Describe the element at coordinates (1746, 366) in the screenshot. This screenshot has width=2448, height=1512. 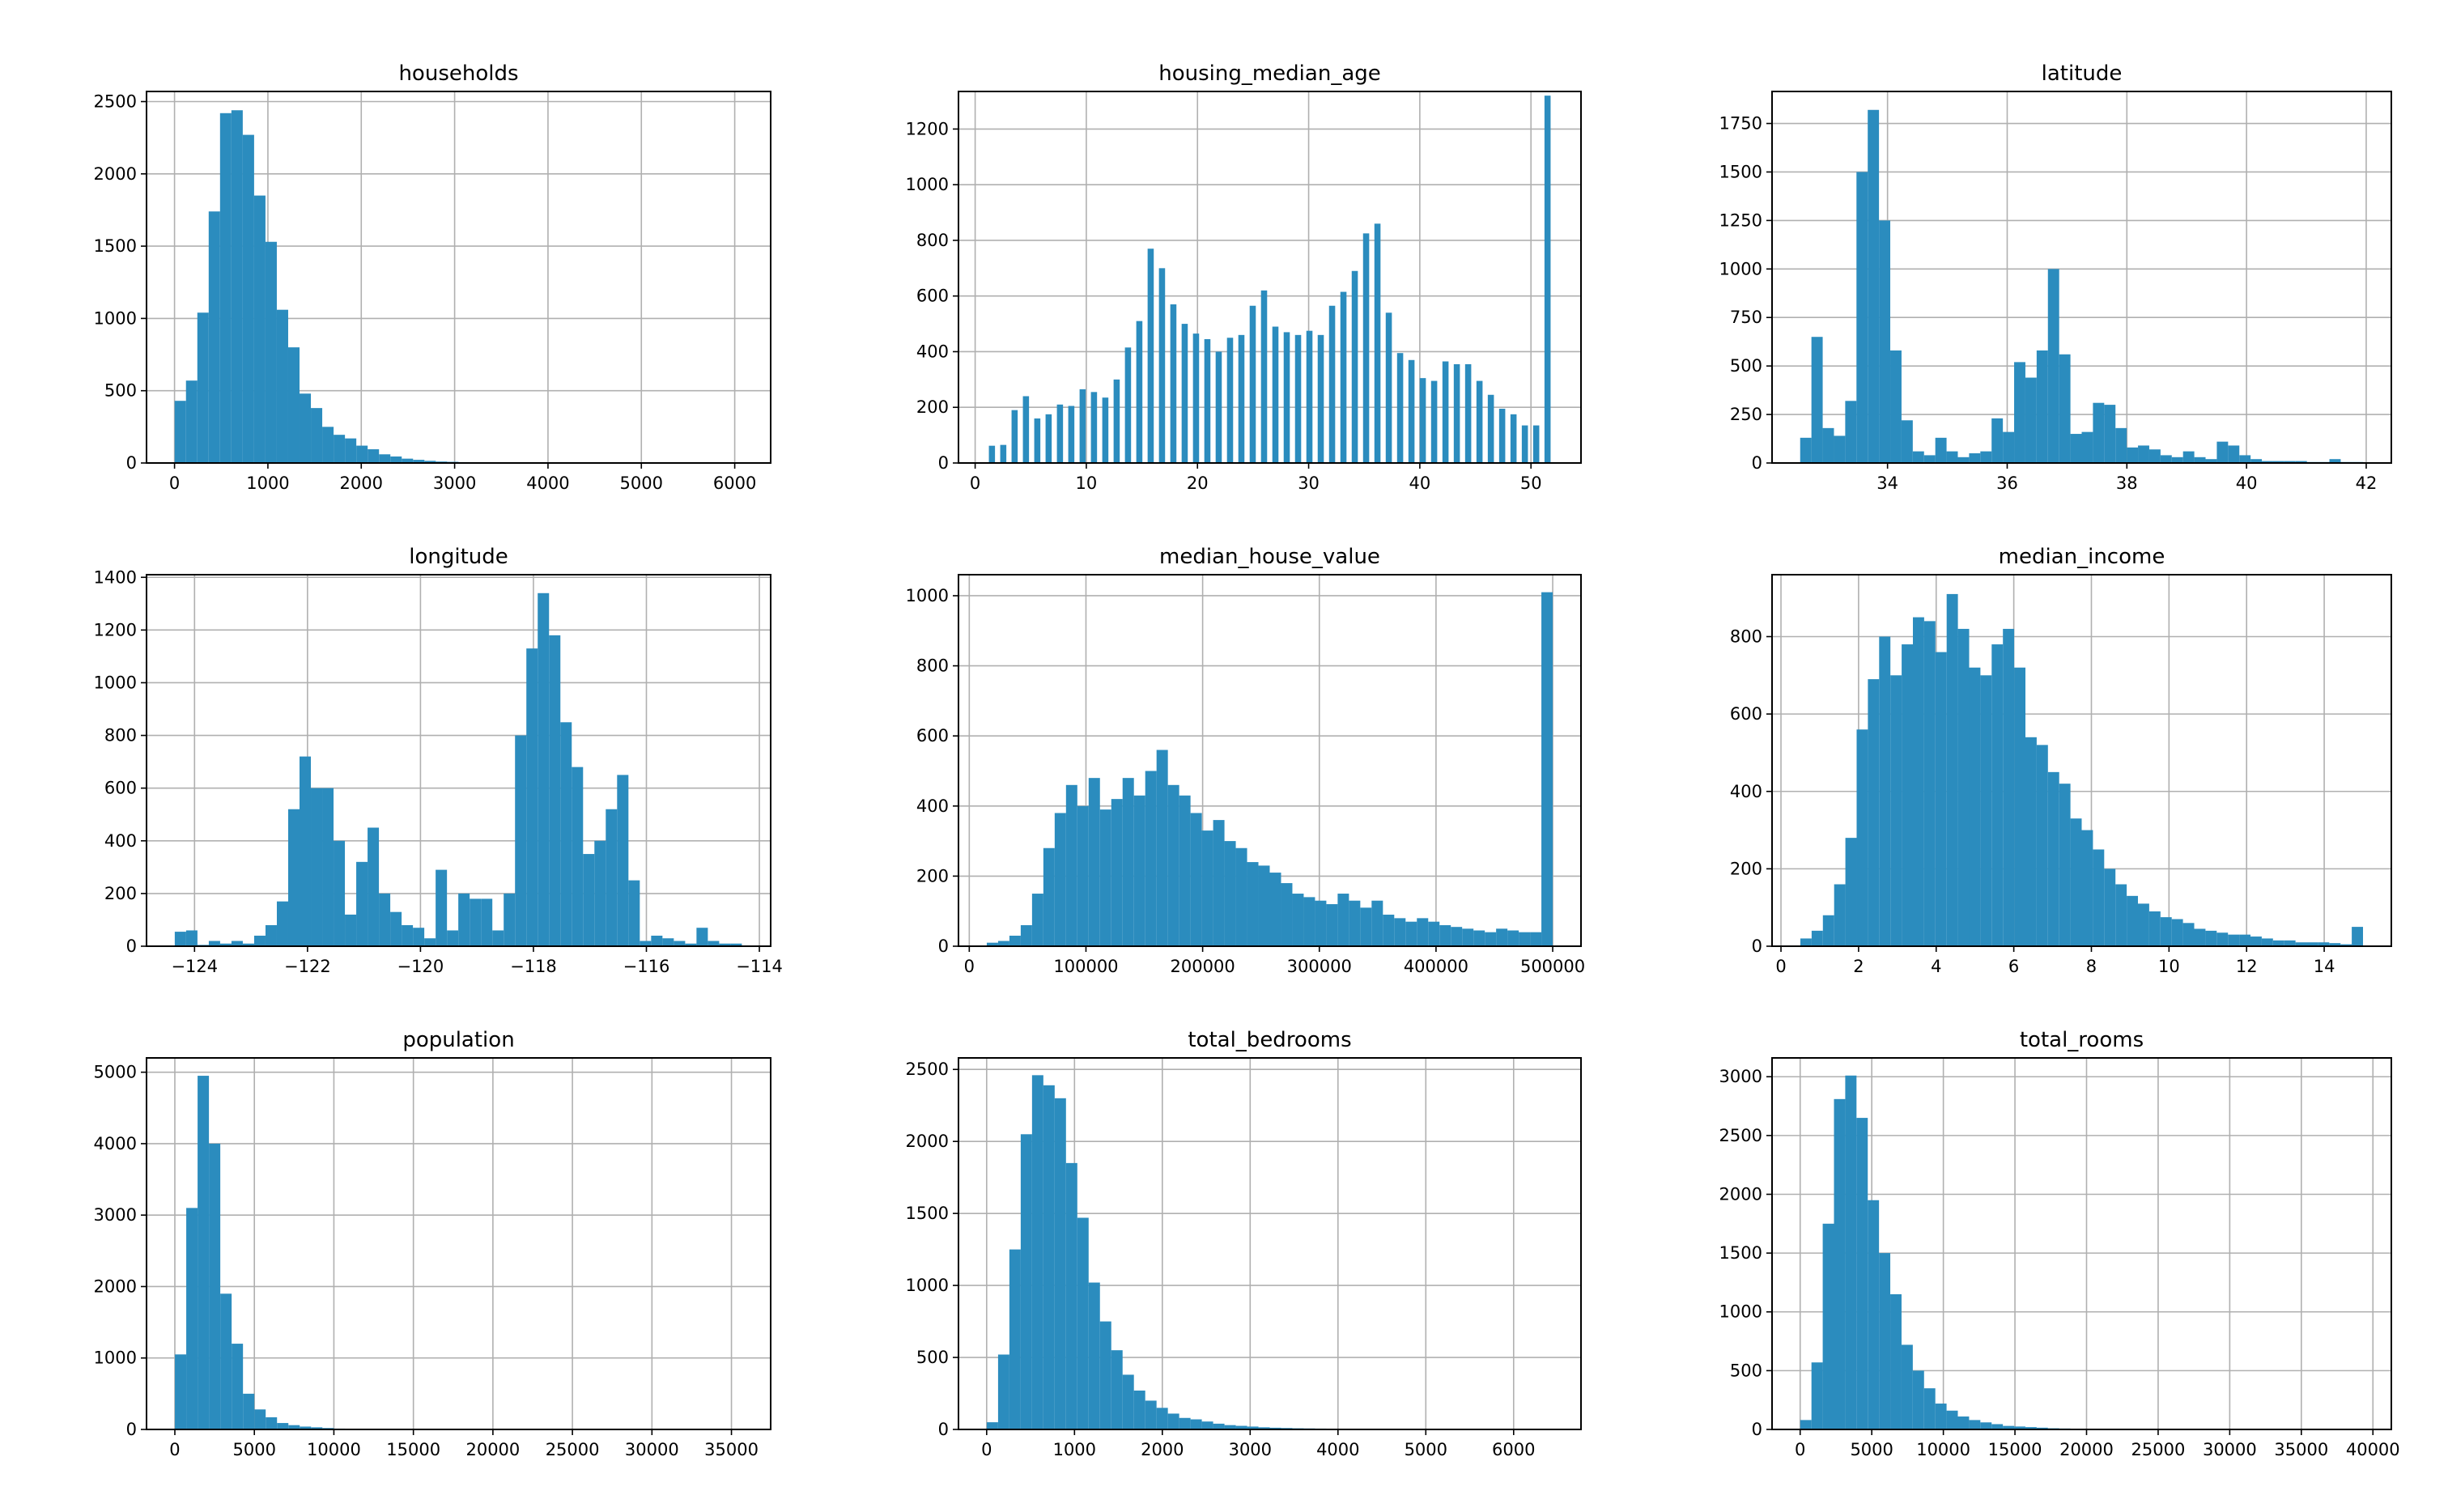
I see `y-tick-label: 500` at that location.